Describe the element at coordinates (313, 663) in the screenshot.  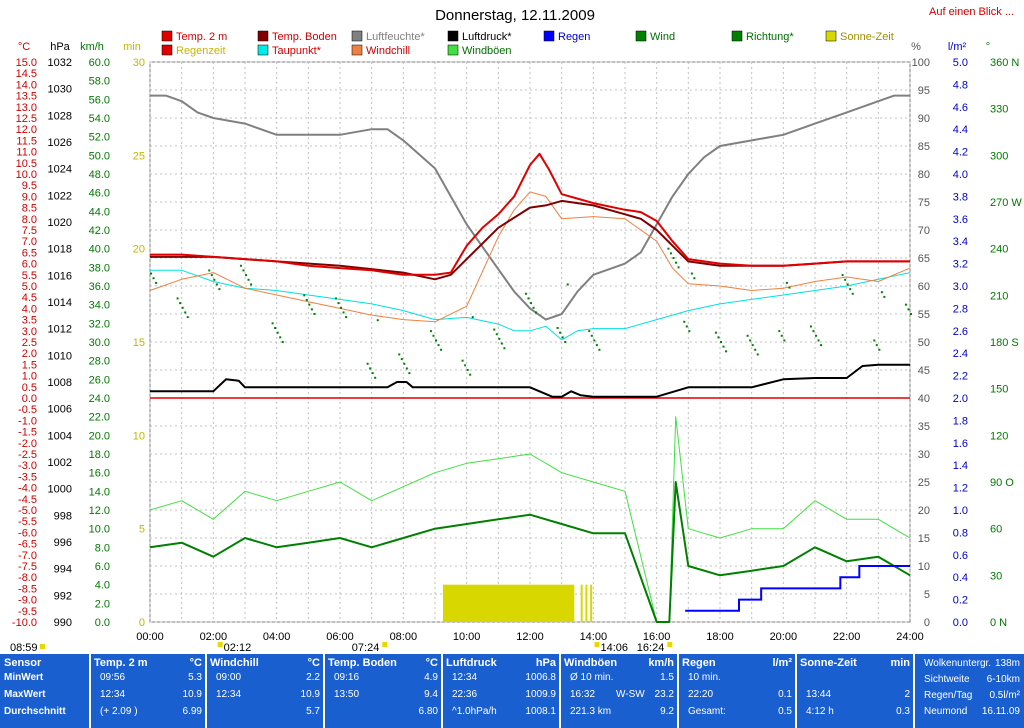
I see `stats-unit: °C` at that location.